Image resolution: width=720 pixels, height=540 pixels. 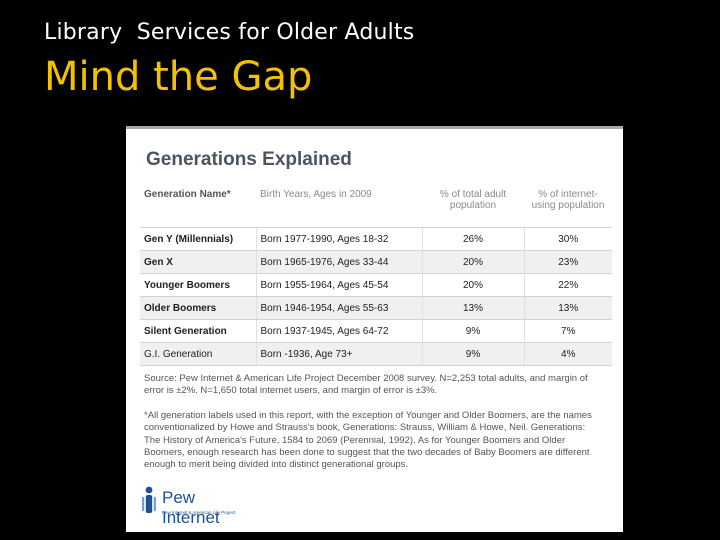 What do you see at coordinates (567, 354) in the screenshot?
I see `internet-percent: 4%` at bounding box center [567, 354].